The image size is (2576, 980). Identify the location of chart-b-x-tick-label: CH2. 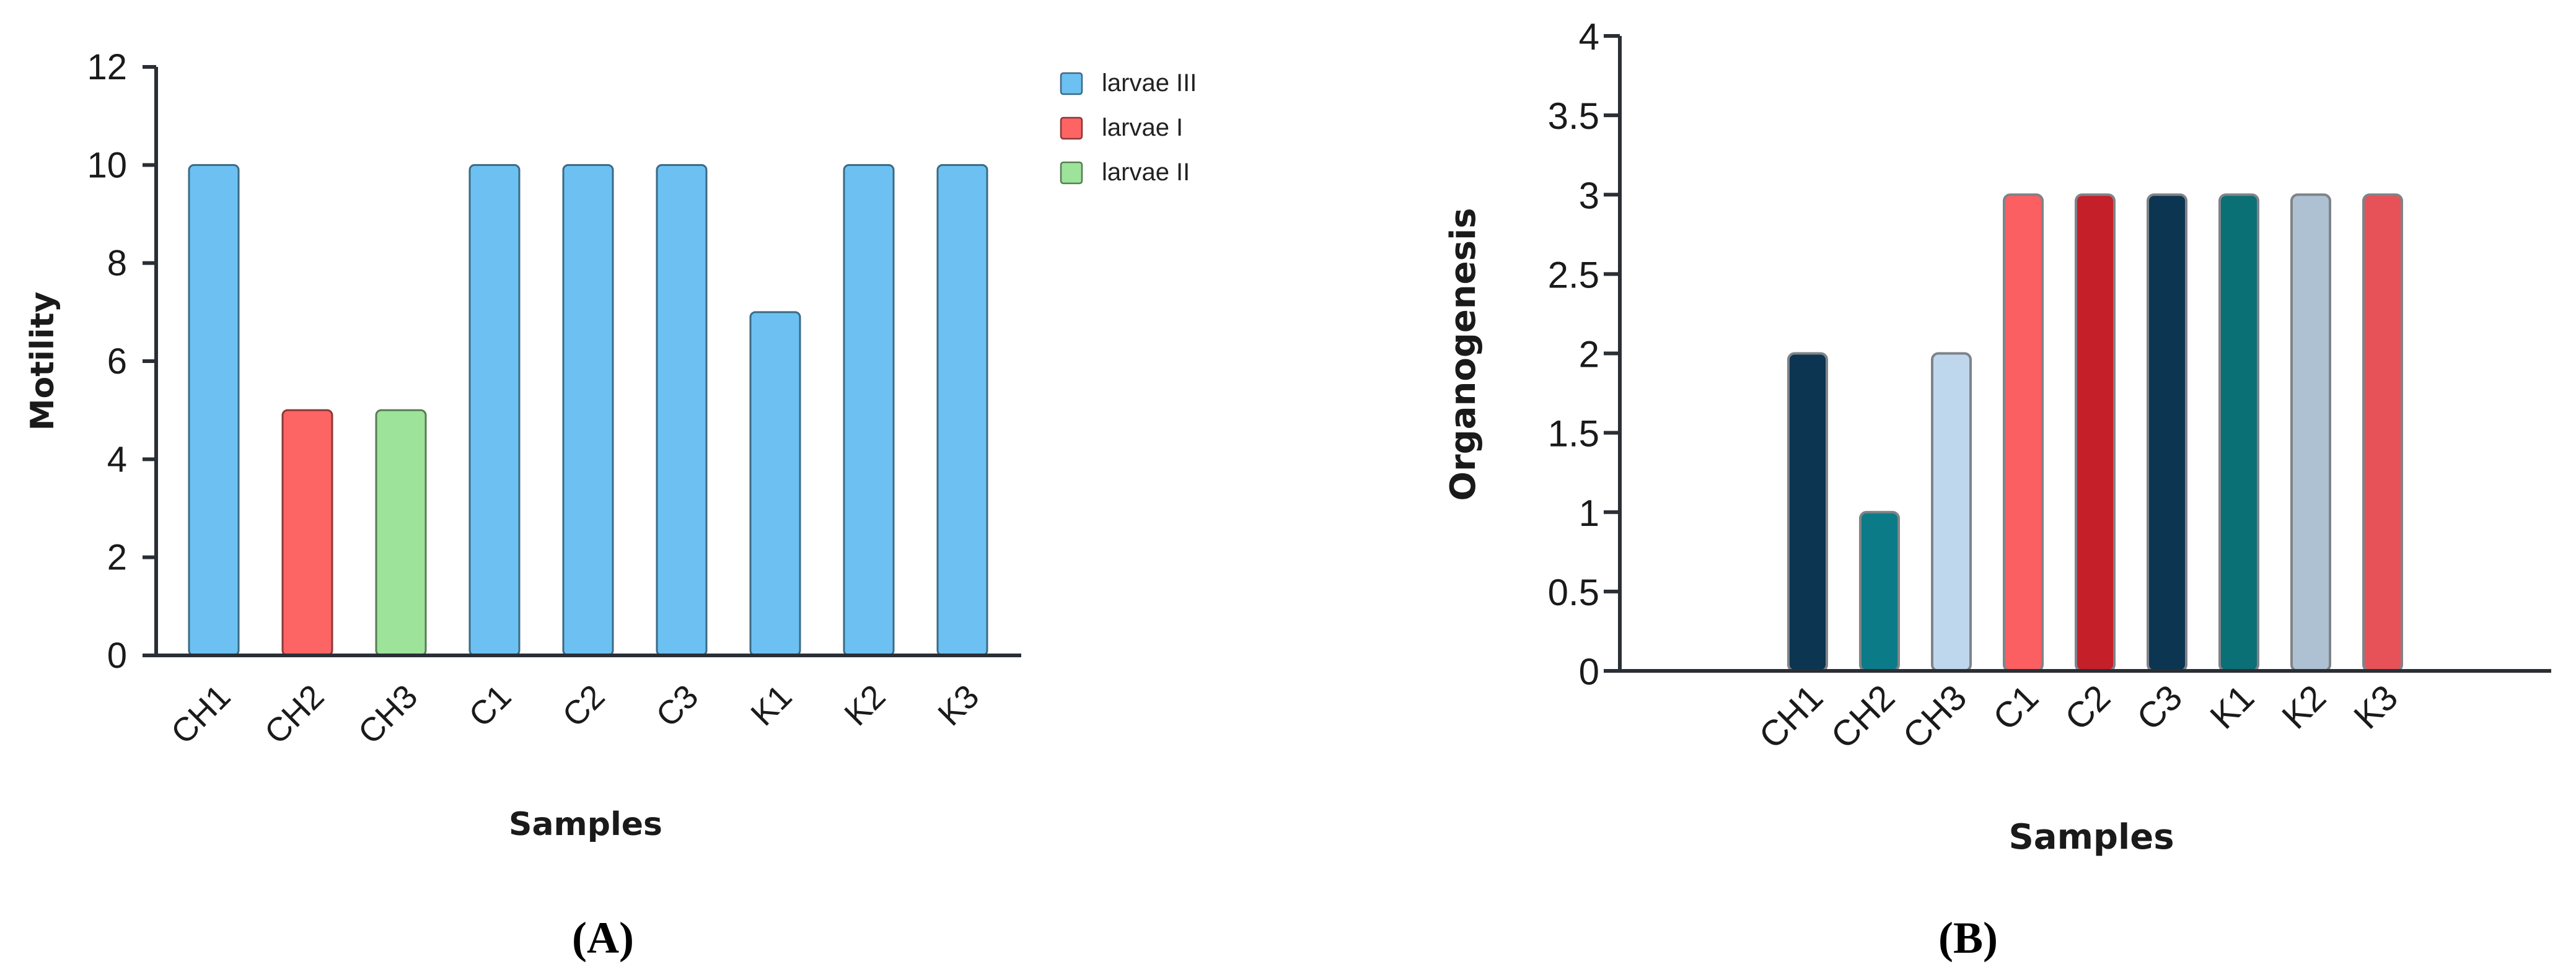
(1863, 716).